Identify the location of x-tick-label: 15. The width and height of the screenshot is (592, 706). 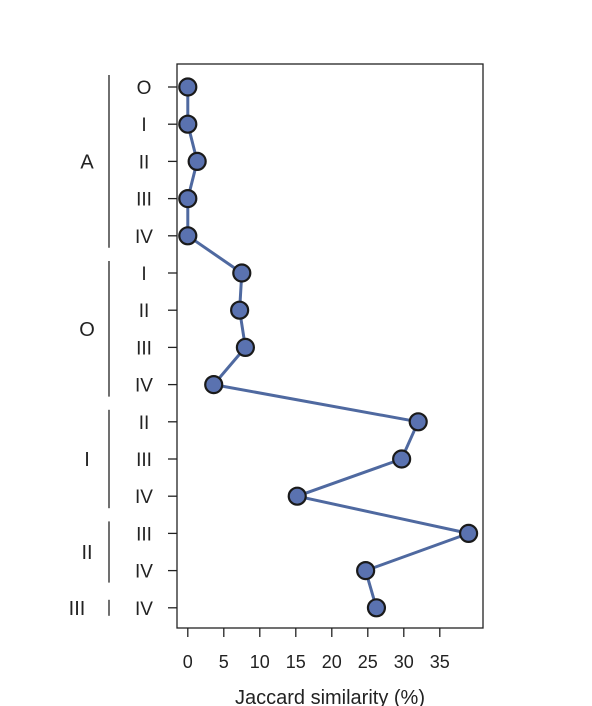
(296, 662).